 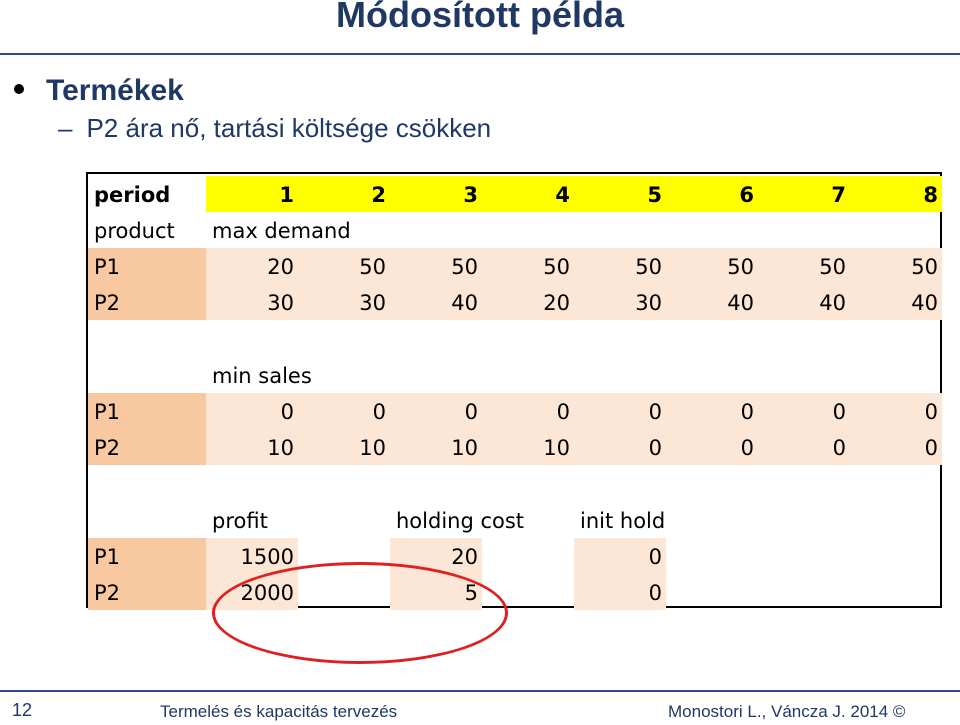 I want to click on period-cell: 5, so click(x=654, y=195).